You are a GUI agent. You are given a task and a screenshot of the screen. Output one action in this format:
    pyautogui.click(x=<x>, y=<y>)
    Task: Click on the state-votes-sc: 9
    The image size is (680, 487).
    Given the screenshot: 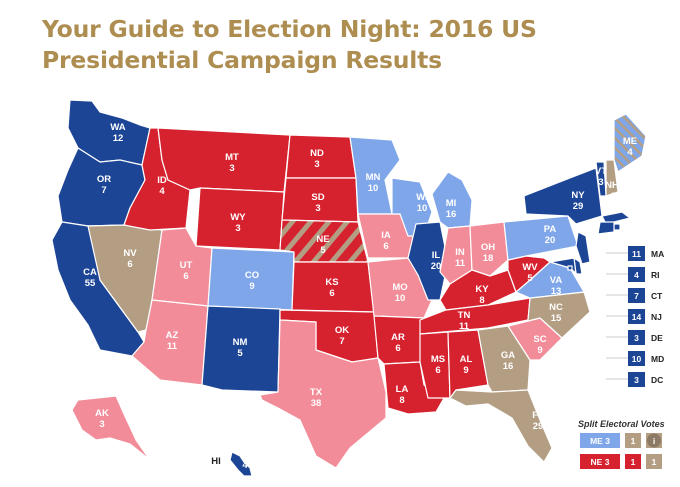 What is the action you would take?
    pyautogui.click(x=539, y=350)
    